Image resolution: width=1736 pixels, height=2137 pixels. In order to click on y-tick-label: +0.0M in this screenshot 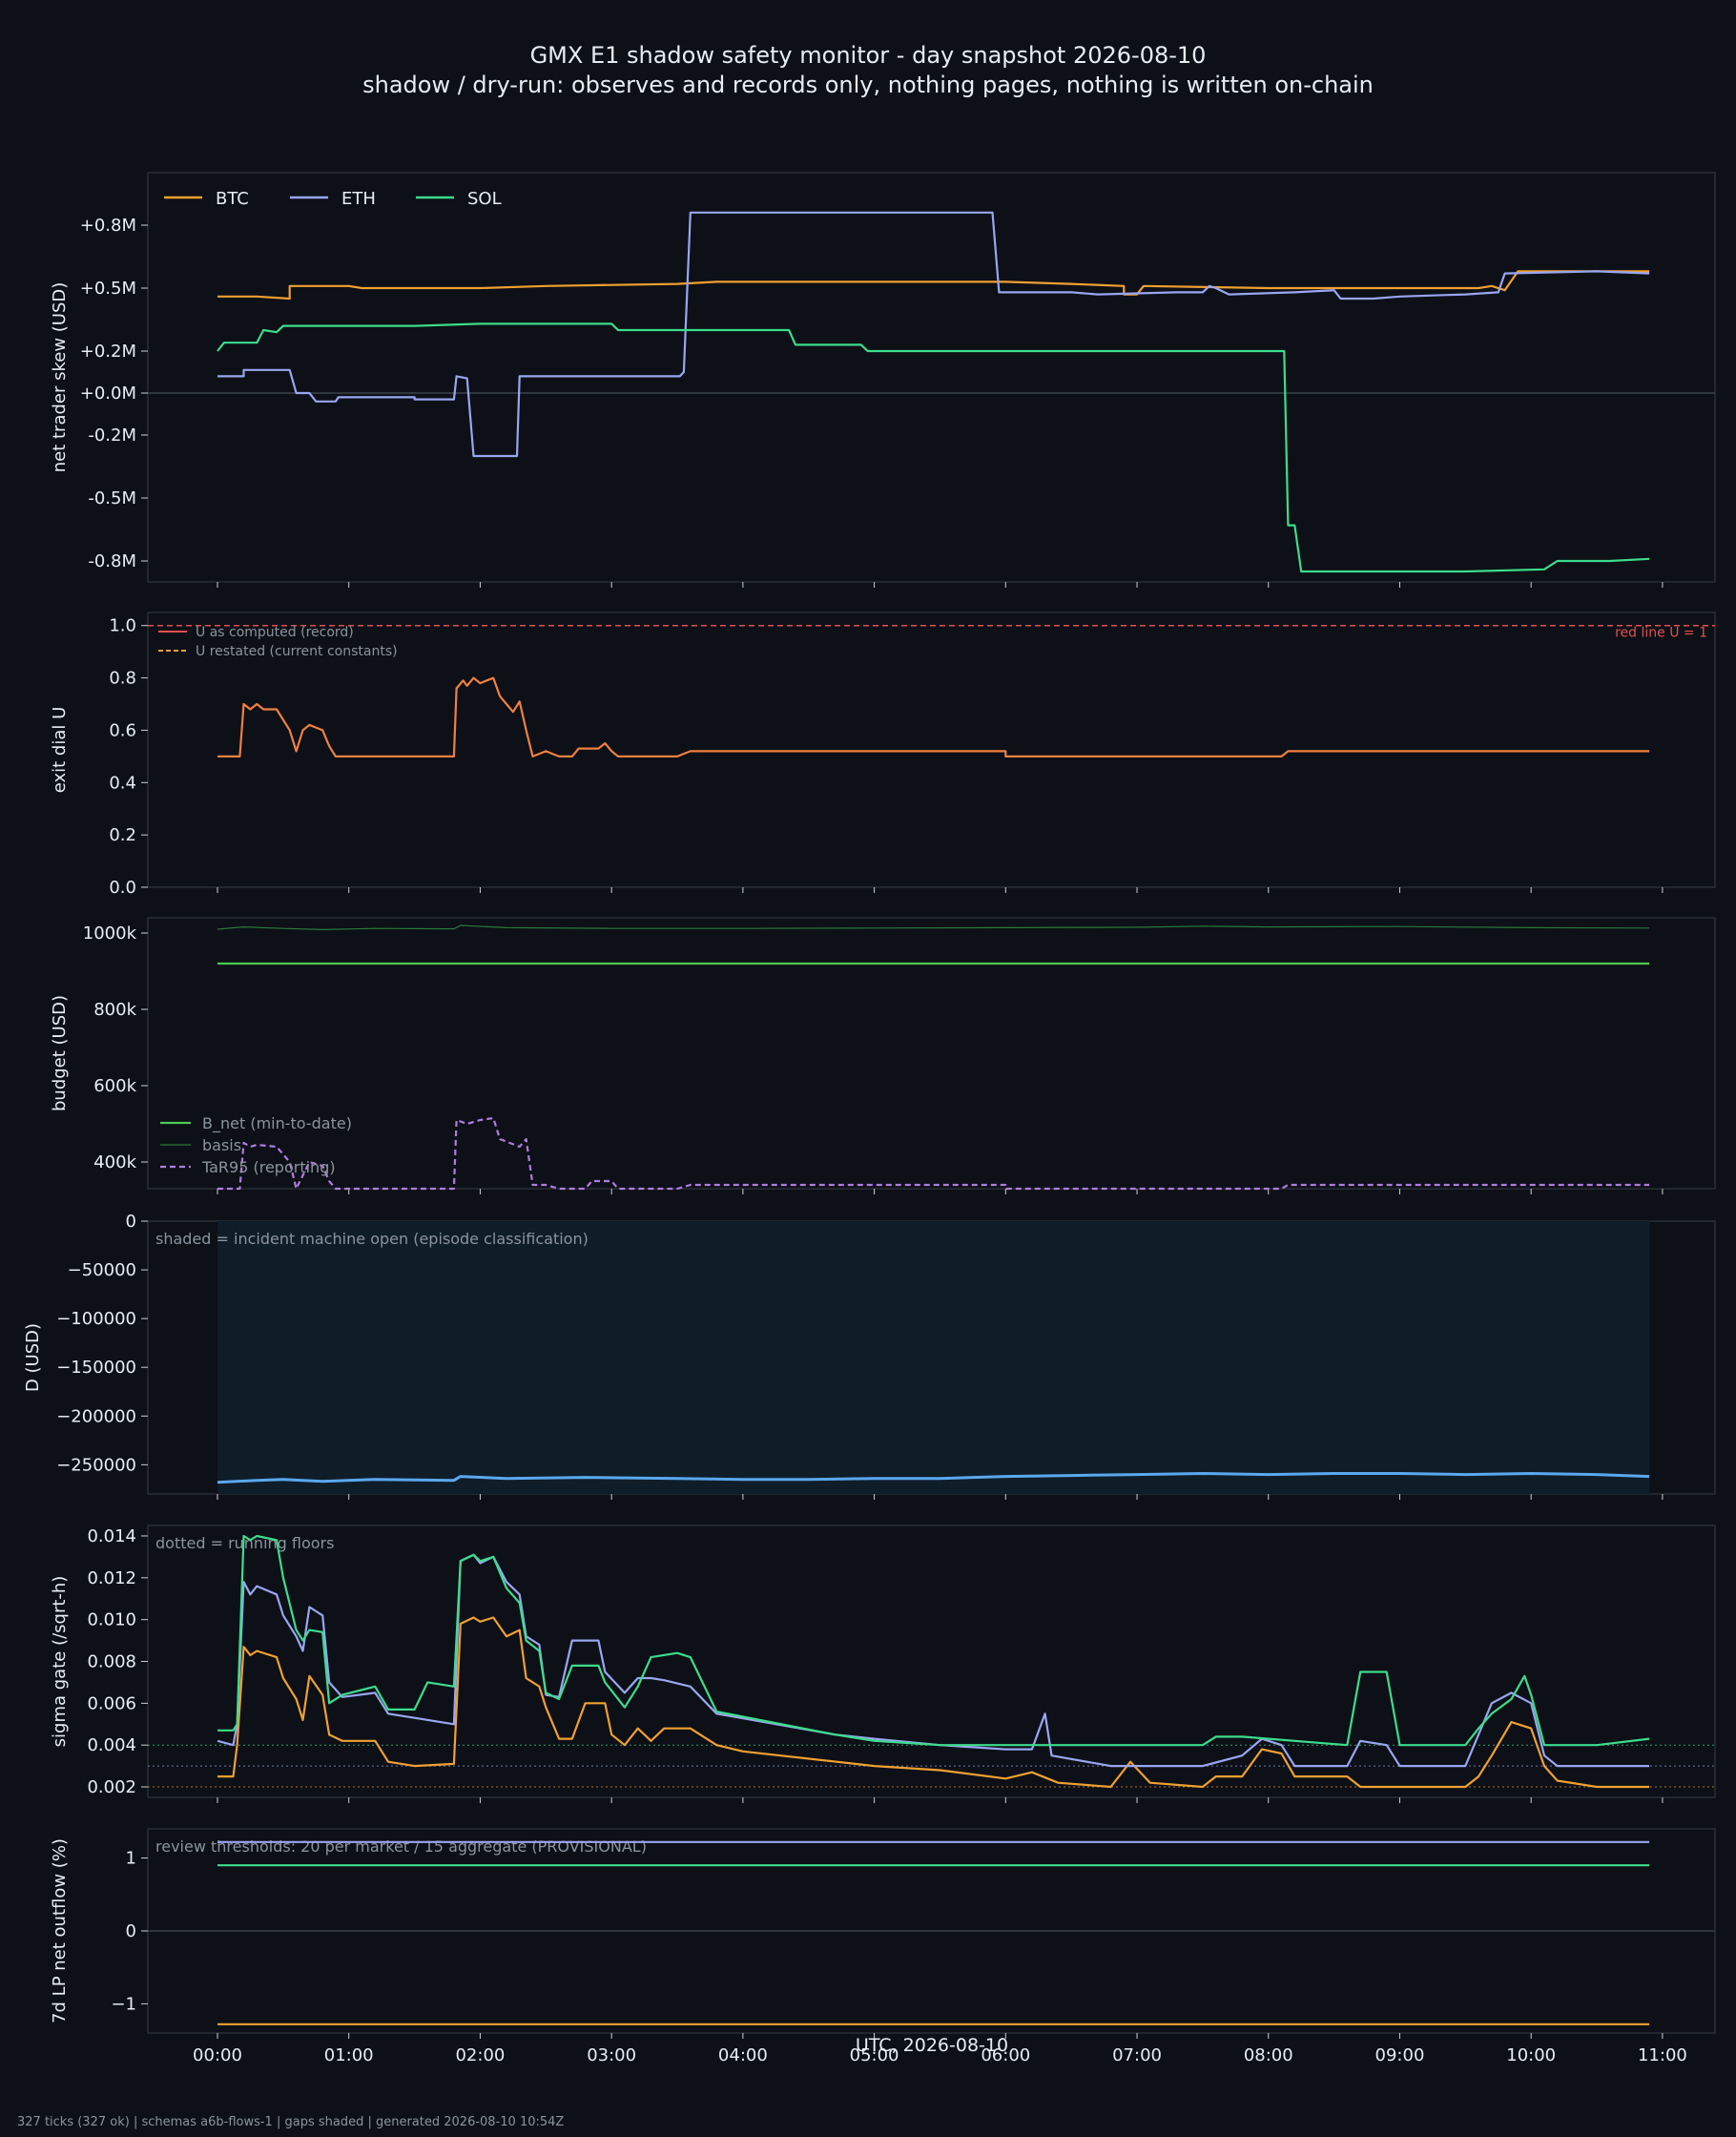, I will do `click(108, 394)`.